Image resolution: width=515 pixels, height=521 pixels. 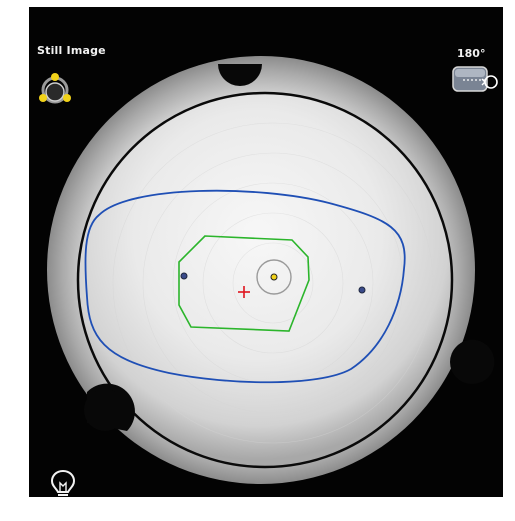 I want to click on holder-pin-top, so click(x=240, y=75).